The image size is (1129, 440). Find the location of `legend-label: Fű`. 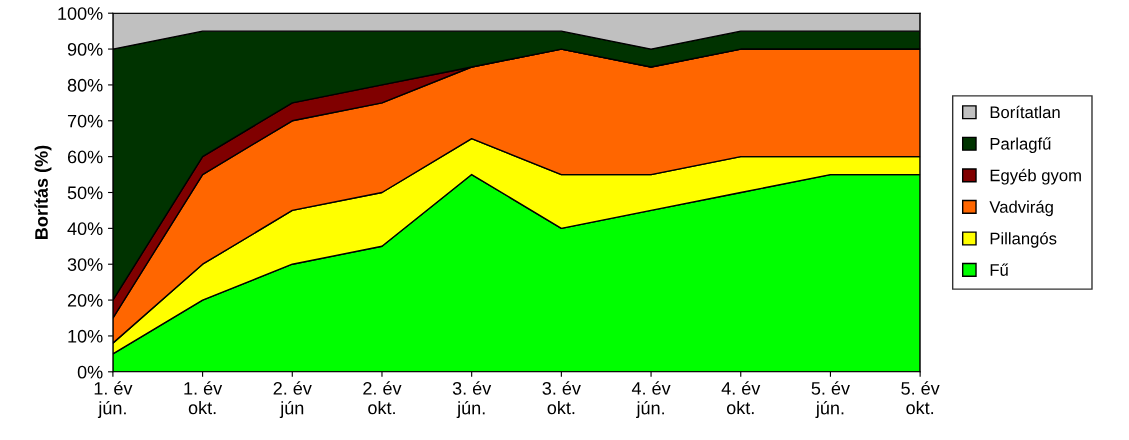

legend-label: Fű is located at coordinates (999, 269).